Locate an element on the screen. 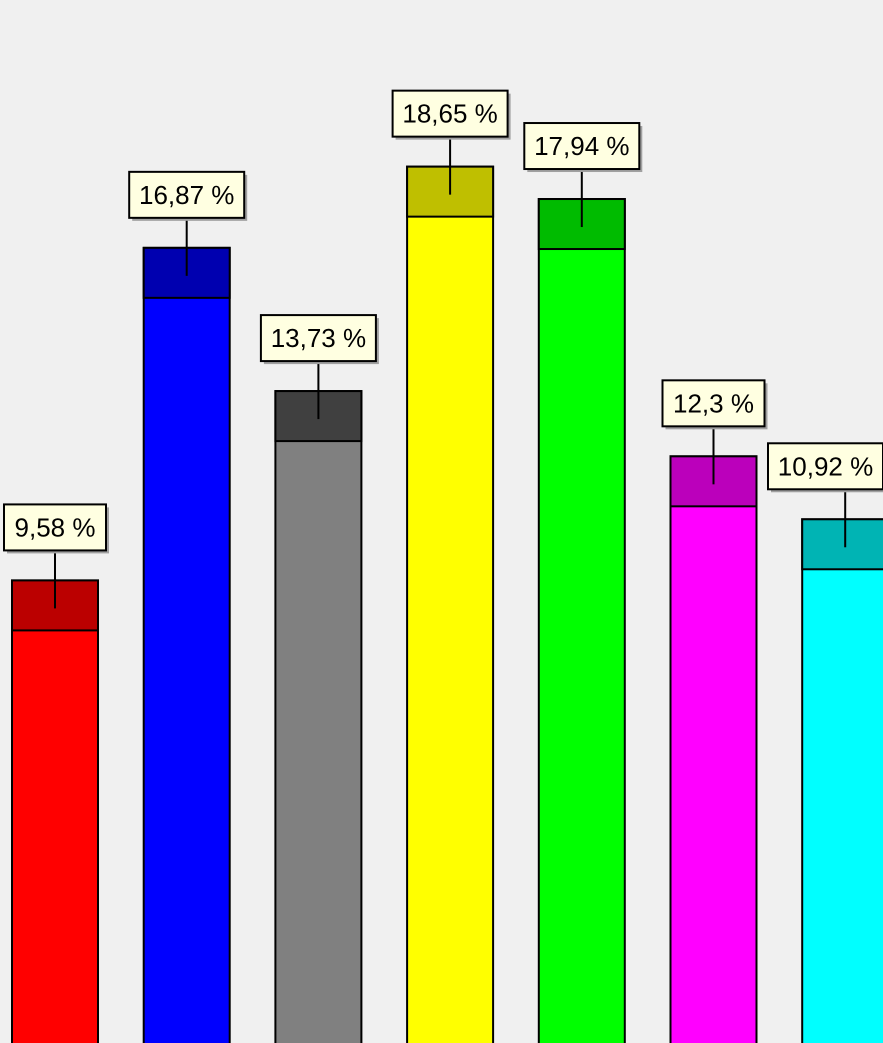  data-label: 12,3 % is located at coordinates (714, 432).